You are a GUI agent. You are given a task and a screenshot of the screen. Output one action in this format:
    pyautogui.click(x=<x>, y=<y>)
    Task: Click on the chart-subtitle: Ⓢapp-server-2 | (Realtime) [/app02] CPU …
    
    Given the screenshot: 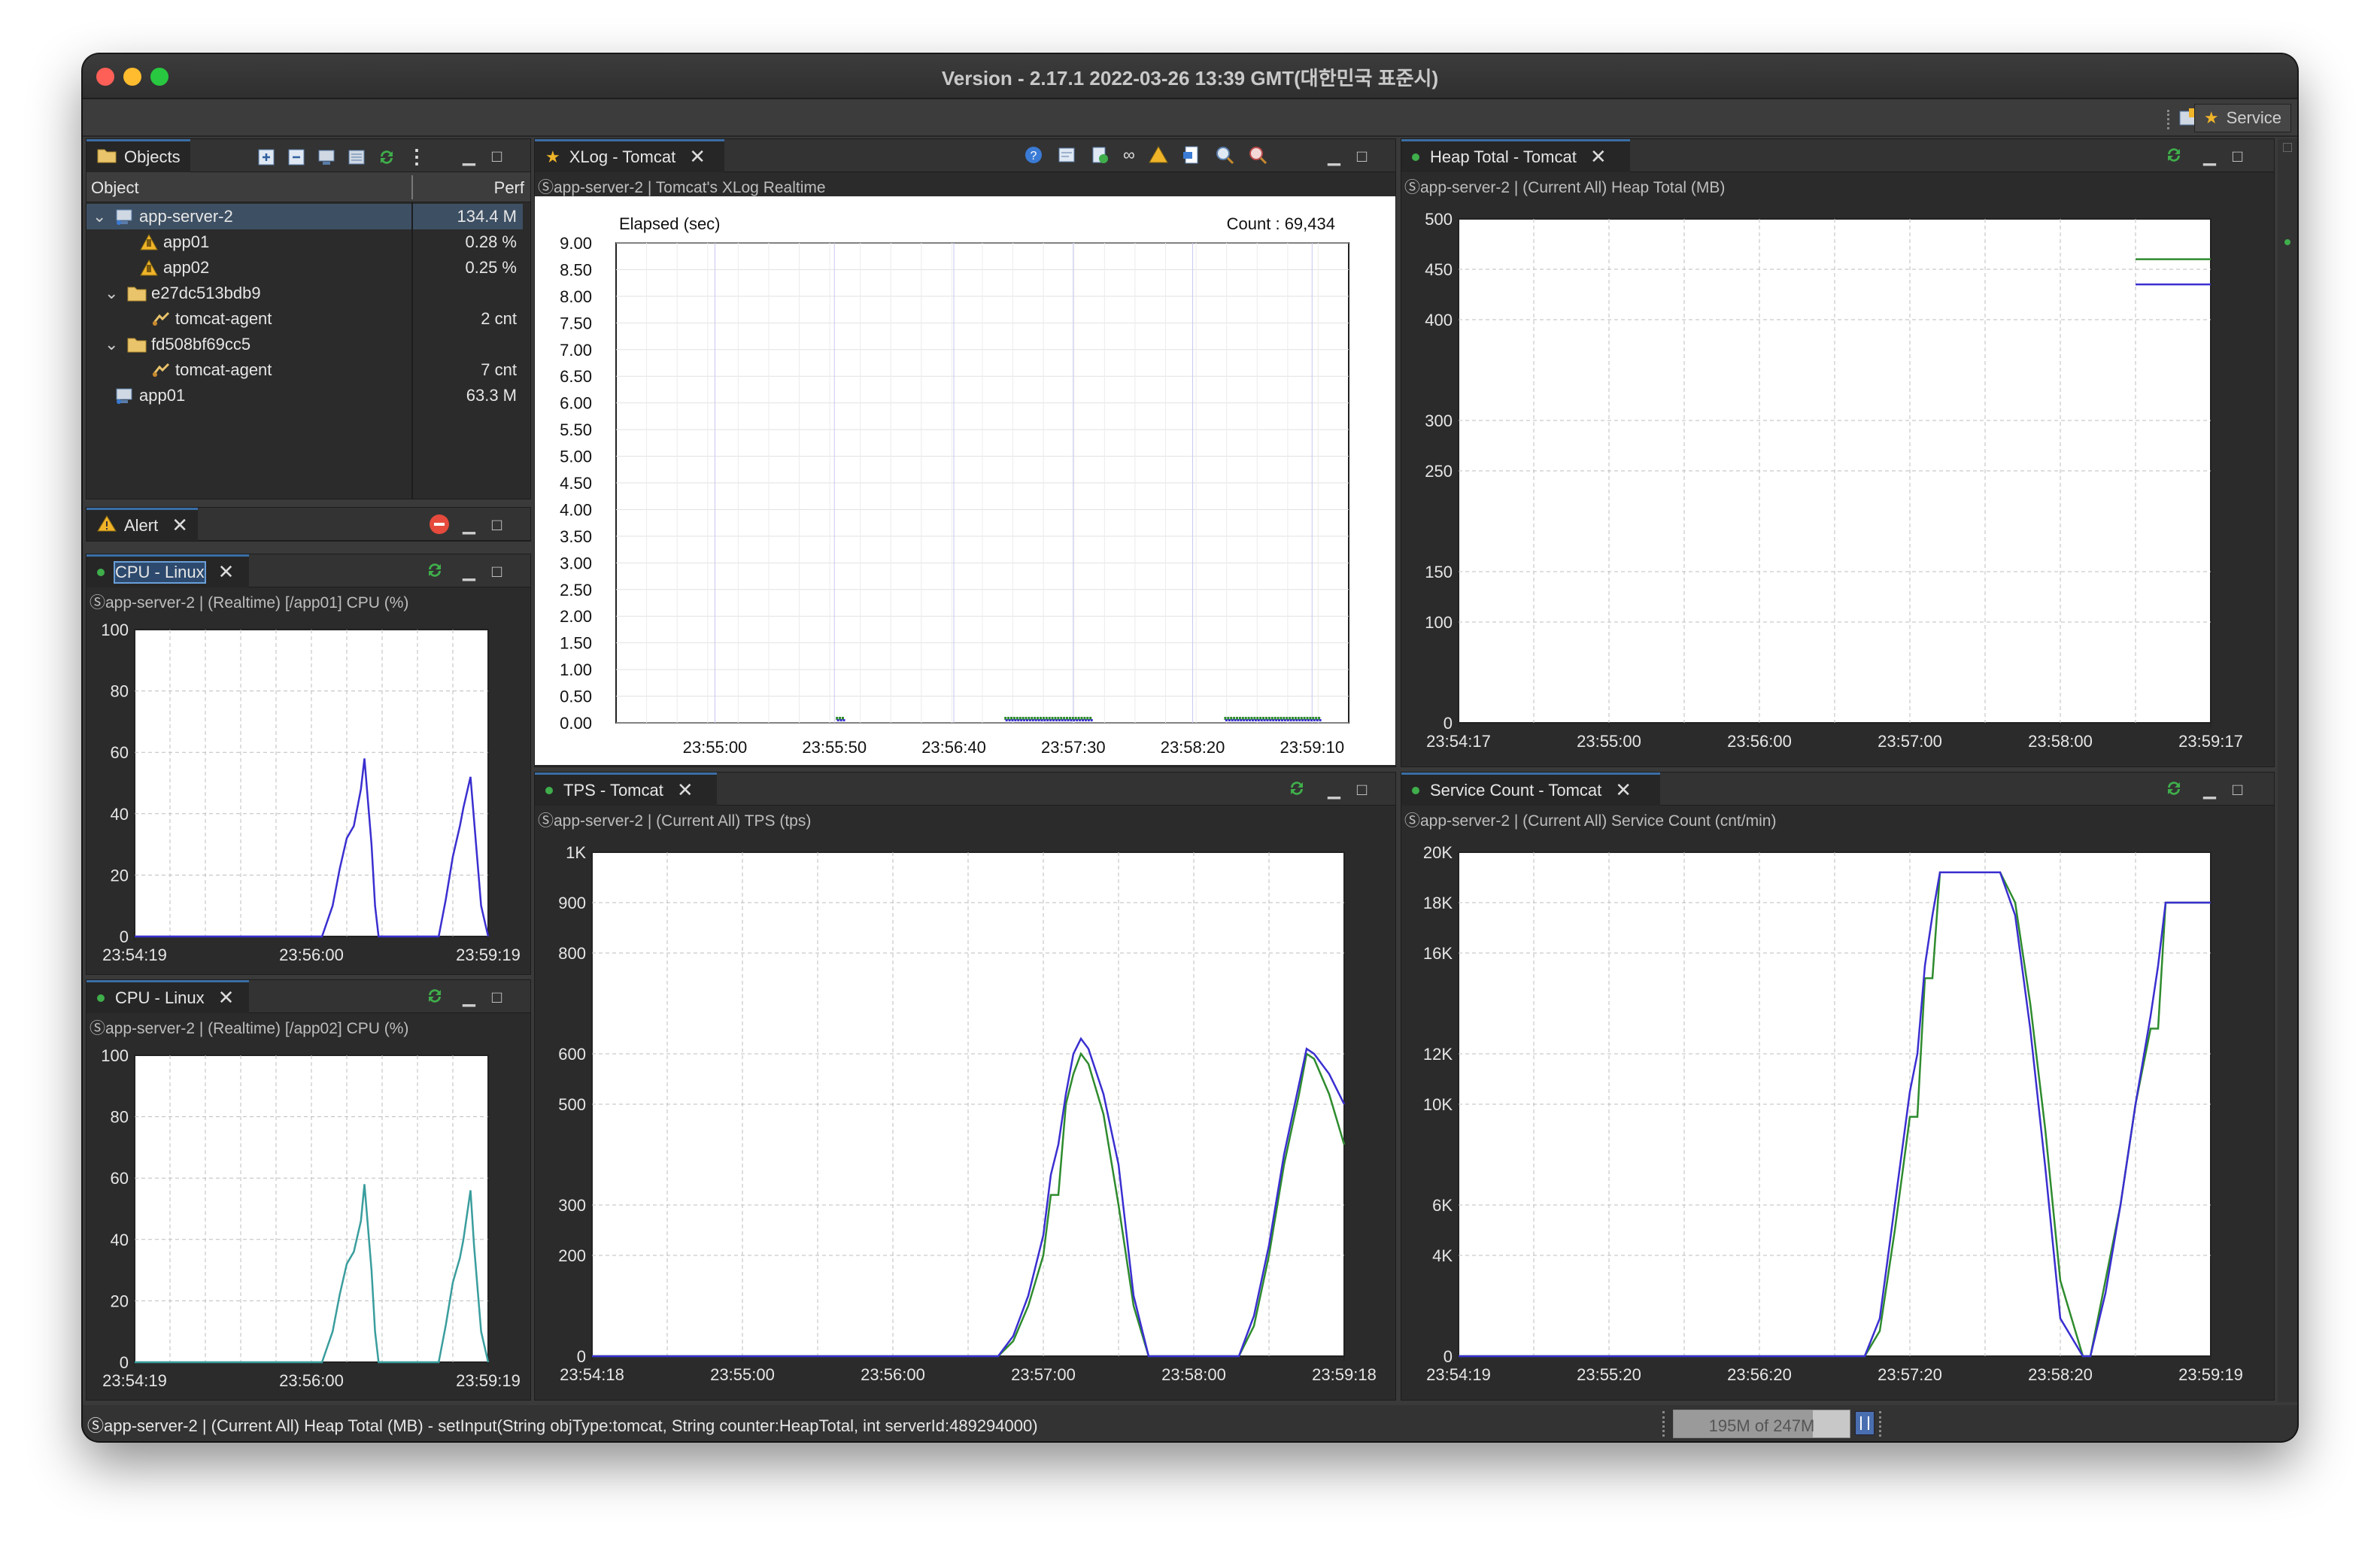 What is the action you would take?
    pyautogui.click(x=249, y=1029)
    